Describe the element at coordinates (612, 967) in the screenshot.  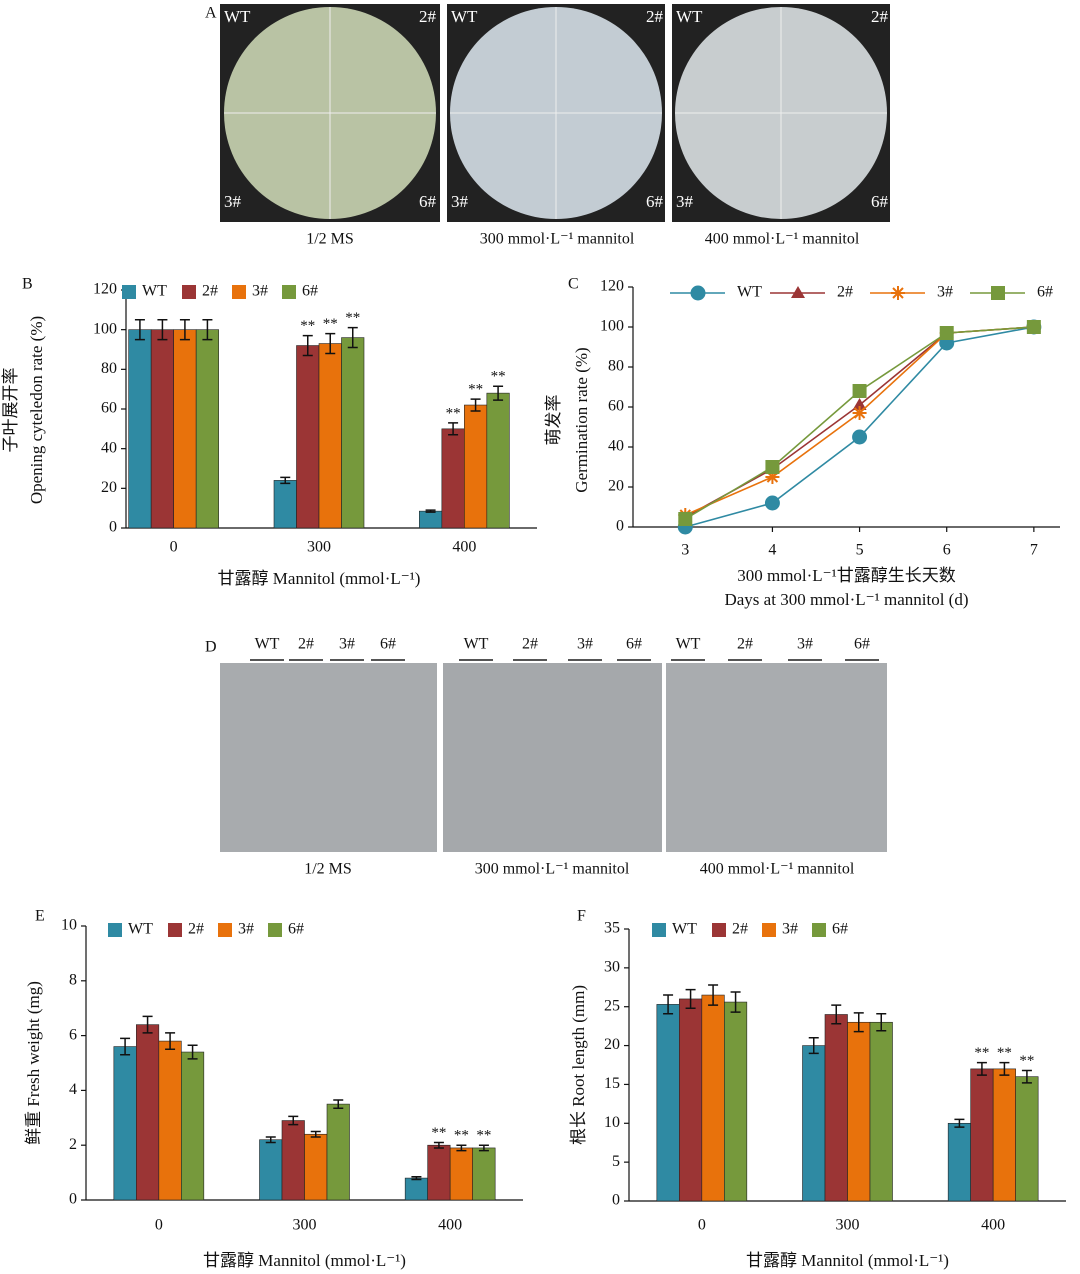
I see `y-tick-label: 30` at that location.